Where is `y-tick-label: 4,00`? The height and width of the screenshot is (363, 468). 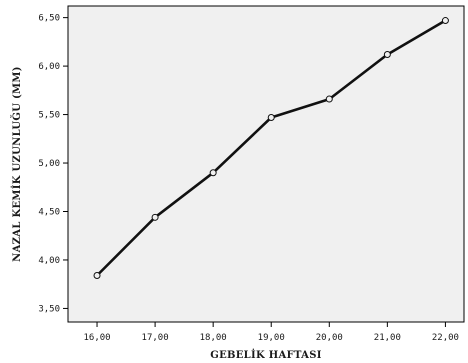 y-tick-label: 4,00 is located at coordinates (49, 261).